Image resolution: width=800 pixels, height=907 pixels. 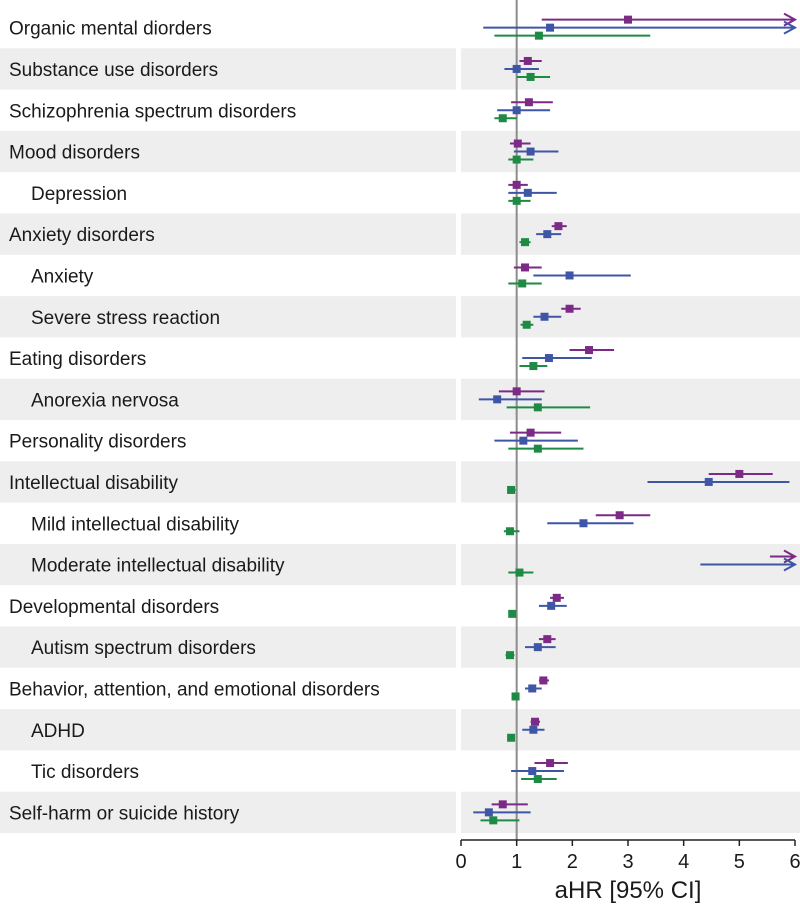 I want to click on row-label: Organic mental diorders, so click(x=110, y=29).